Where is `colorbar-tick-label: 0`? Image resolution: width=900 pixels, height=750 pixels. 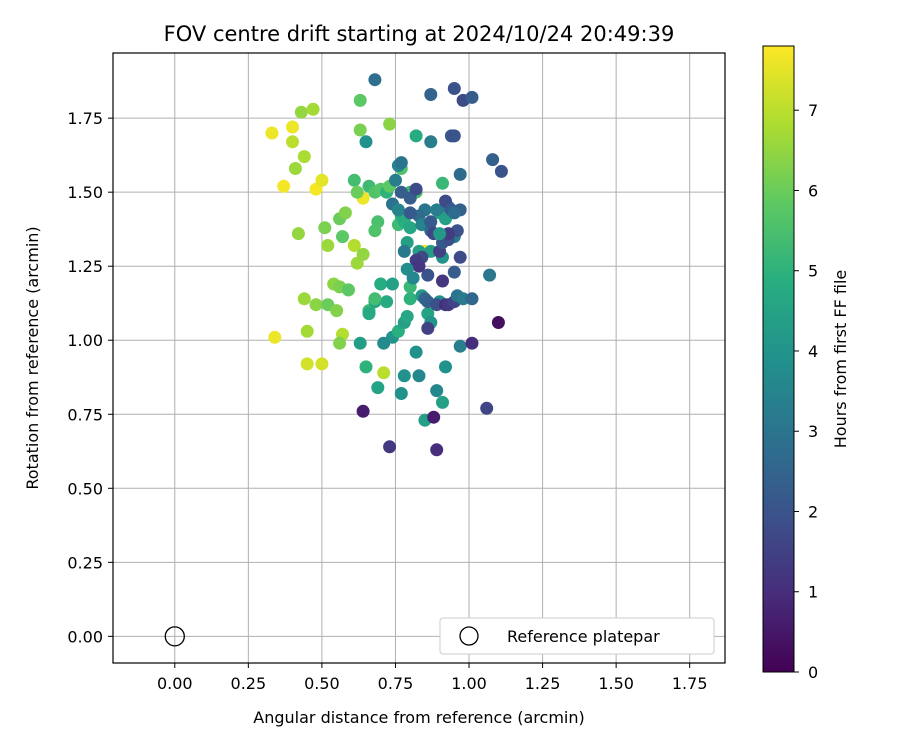
colorbar-tick-label: 0 is located at coordinates (813, 672).